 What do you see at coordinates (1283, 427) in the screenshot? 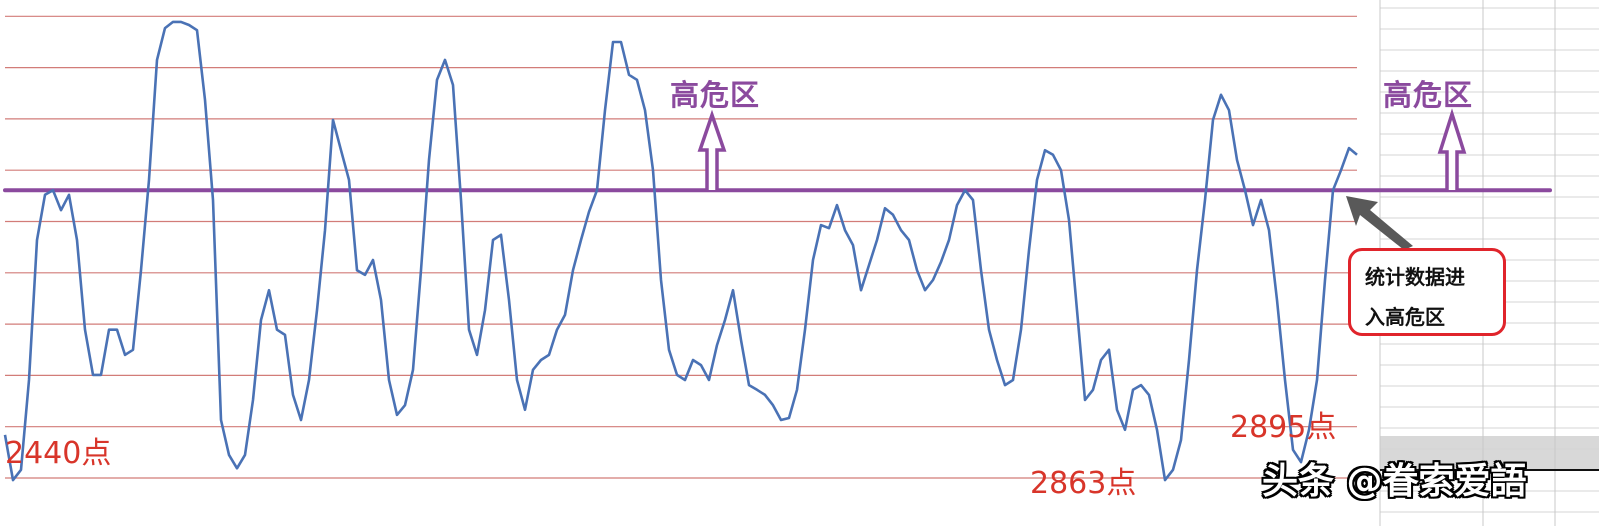
I see `point-label: 2895点` at bounding box center [1283, 427].